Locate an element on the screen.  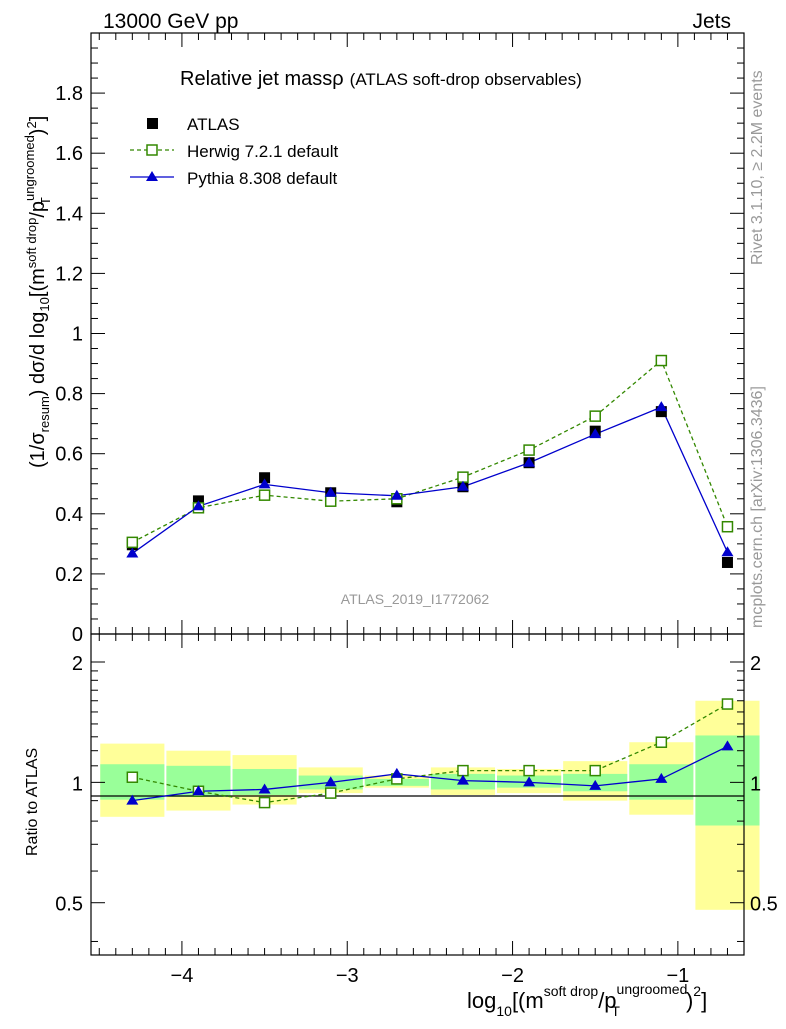
rivet-label: Rivet 3.1.10, ≥ 2.2M events is located at coordinates (757, 167).